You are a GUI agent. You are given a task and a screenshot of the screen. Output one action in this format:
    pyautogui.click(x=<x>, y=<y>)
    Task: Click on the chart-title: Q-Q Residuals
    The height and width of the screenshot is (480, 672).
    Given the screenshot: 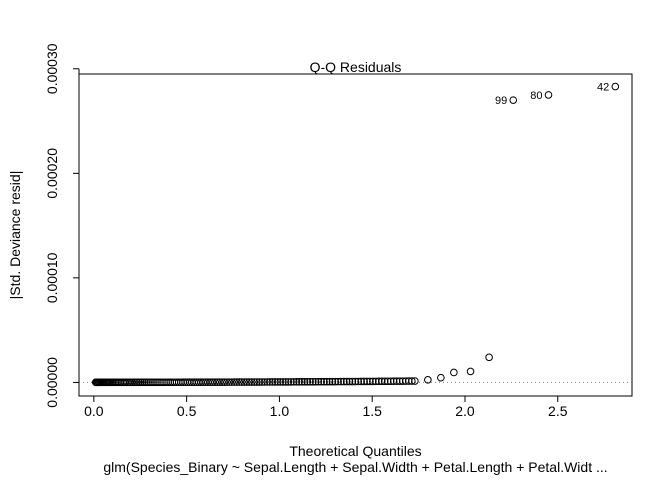 What is the action you would take?
    pyautogui.click(x=356, y=67)
    